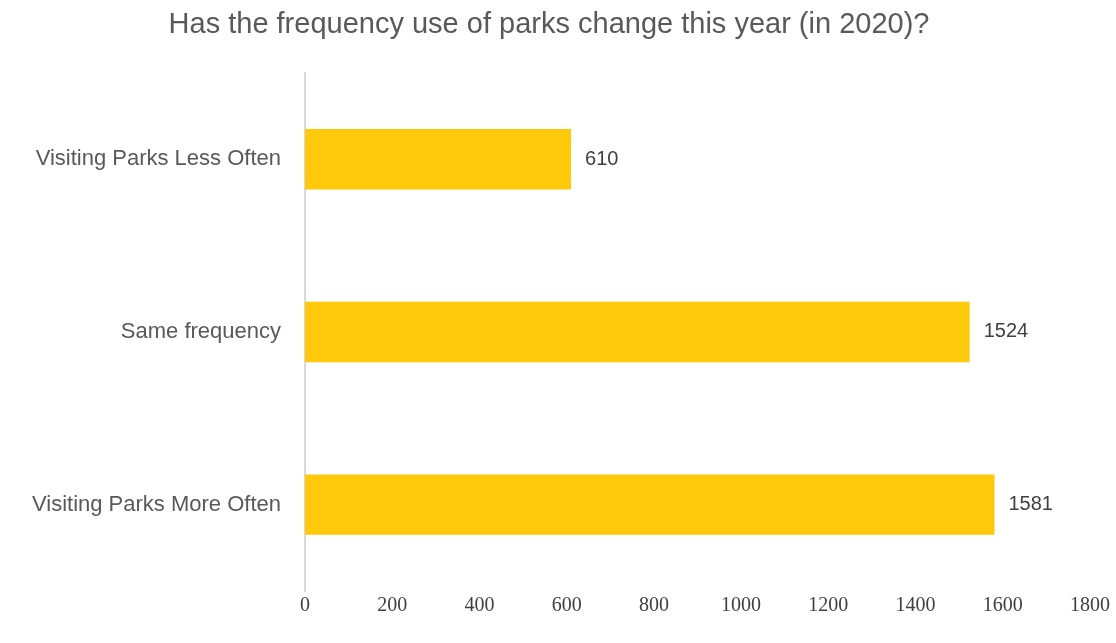 The image size is (1116, 643). I want to click on y-tick-label: Visiting Parks Less Often, so click(158, 158).